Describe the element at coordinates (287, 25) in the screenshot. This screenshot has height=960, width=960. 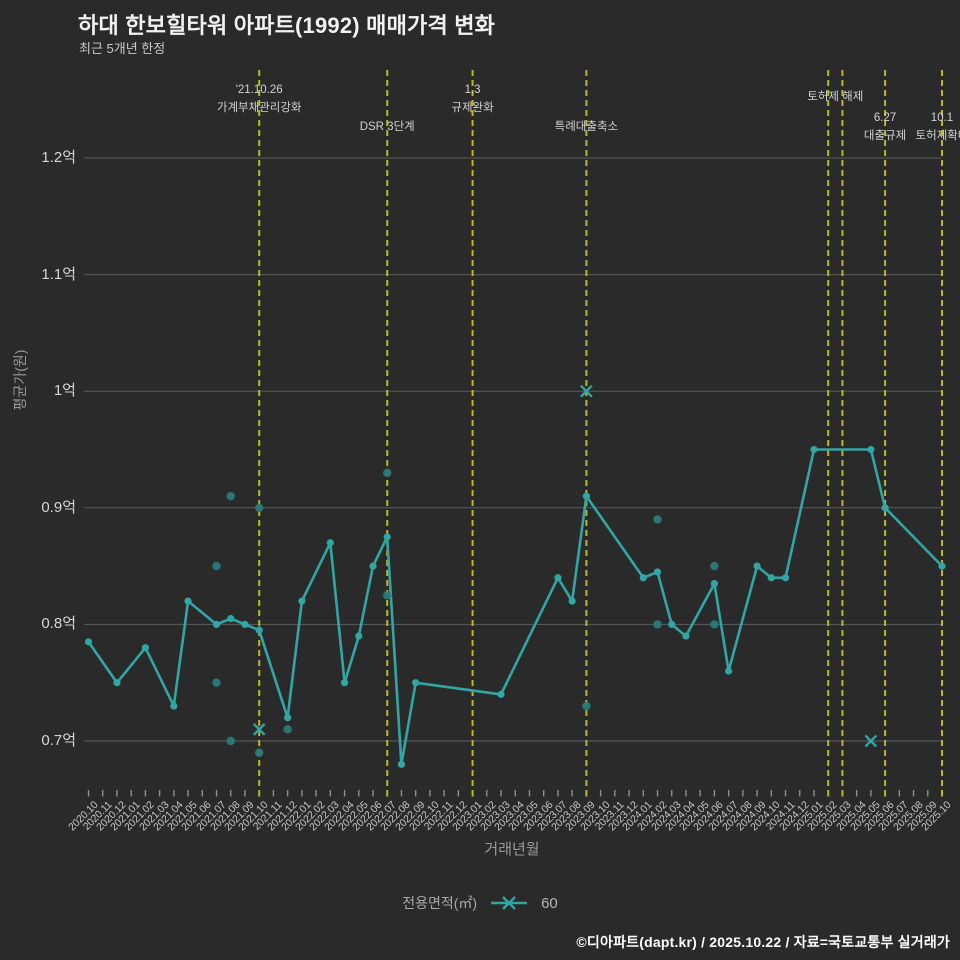
I see `chart-title: 하대 한보힐타워 아파트(1992) 매매가격 변화` at that location.